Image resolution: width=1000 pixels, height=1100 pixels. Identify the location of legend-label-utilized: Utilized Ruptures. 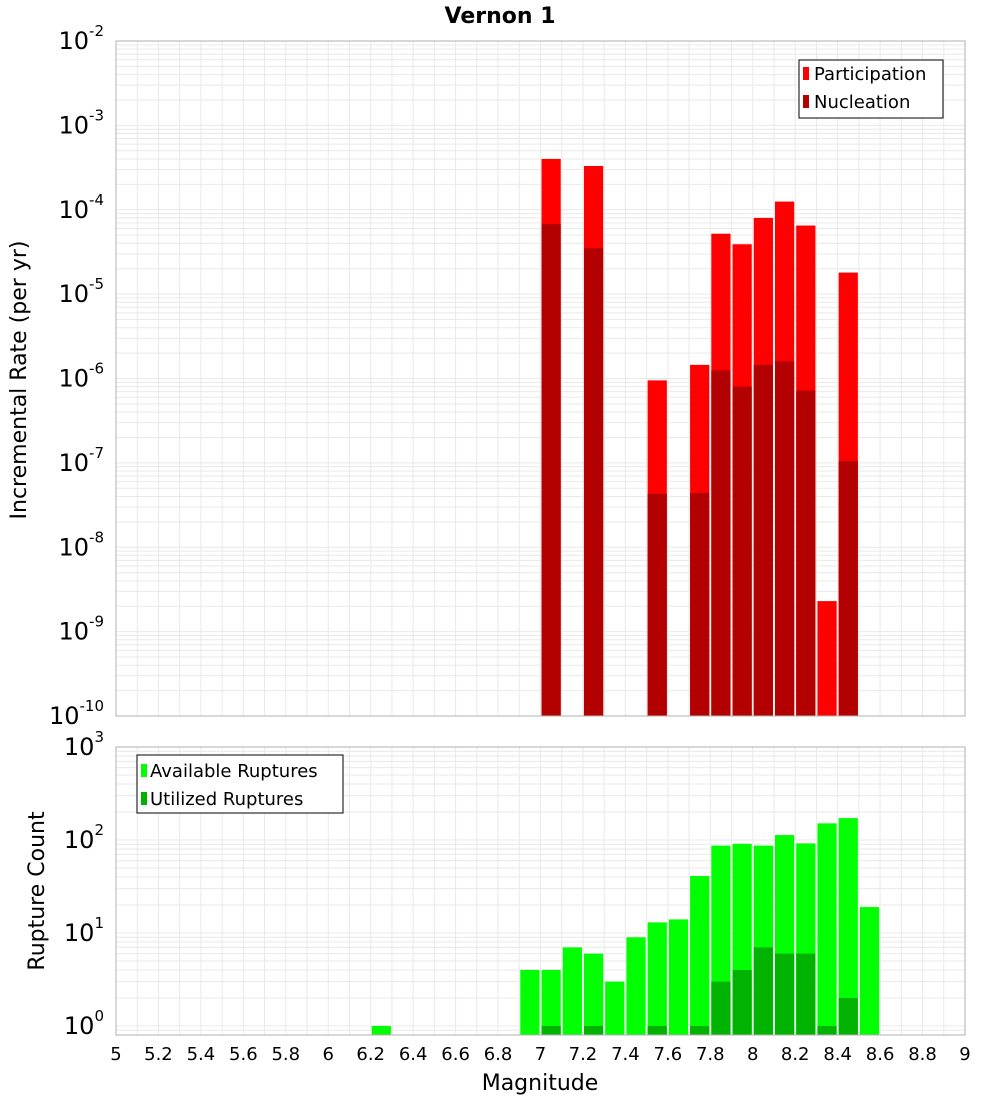
(226, 799).